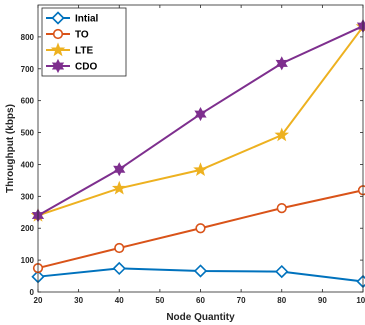 This screenshot has height=325, width=365. Describe the element at coordinates (28, 196) in the screenshot. I see `y-tick-label: 300` at that location.